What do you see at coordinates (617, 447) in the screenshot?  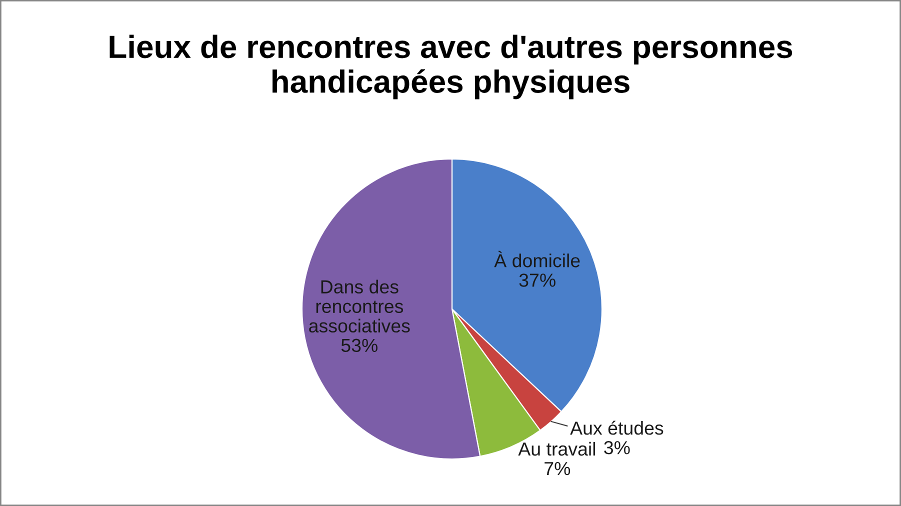 I see `data-label: 3%` at bounding box center [617, 447].